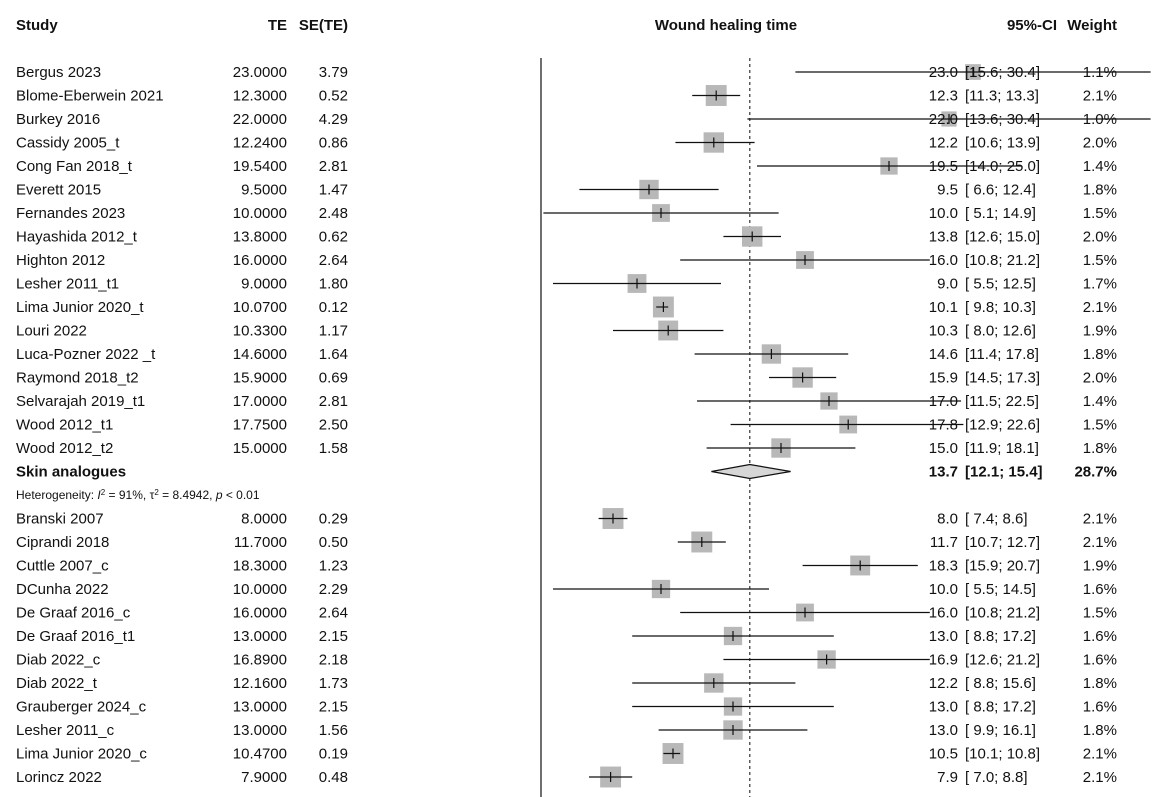  Describe the element at coordinates (1002, 260) in the screenshot. I see `confidence-interval-value: [10.8; 21.2]` at that location.